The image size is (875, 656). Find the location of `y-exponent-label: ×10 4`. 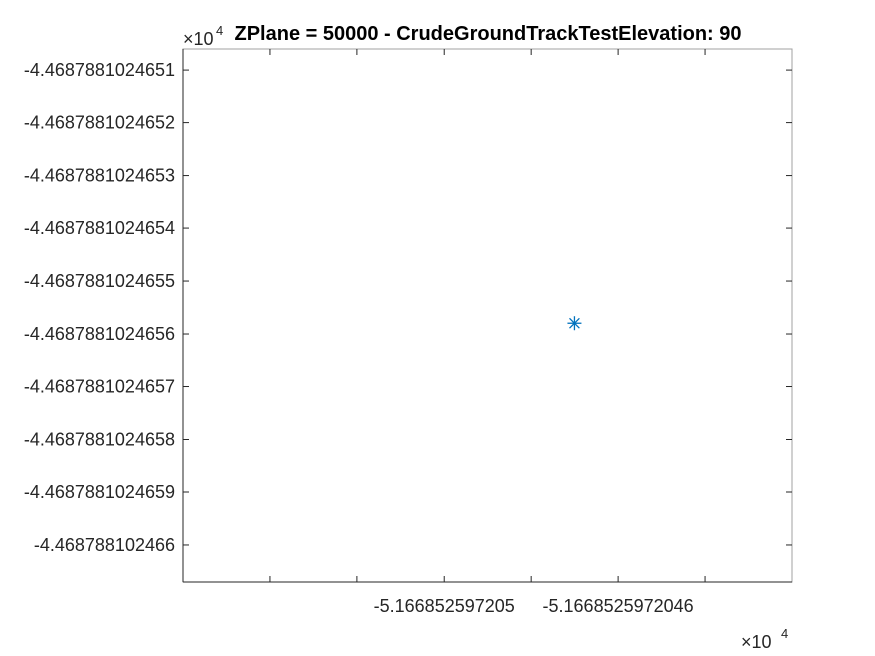

y-exponent-label: ×10 4 is located at coordinates (203, 36).